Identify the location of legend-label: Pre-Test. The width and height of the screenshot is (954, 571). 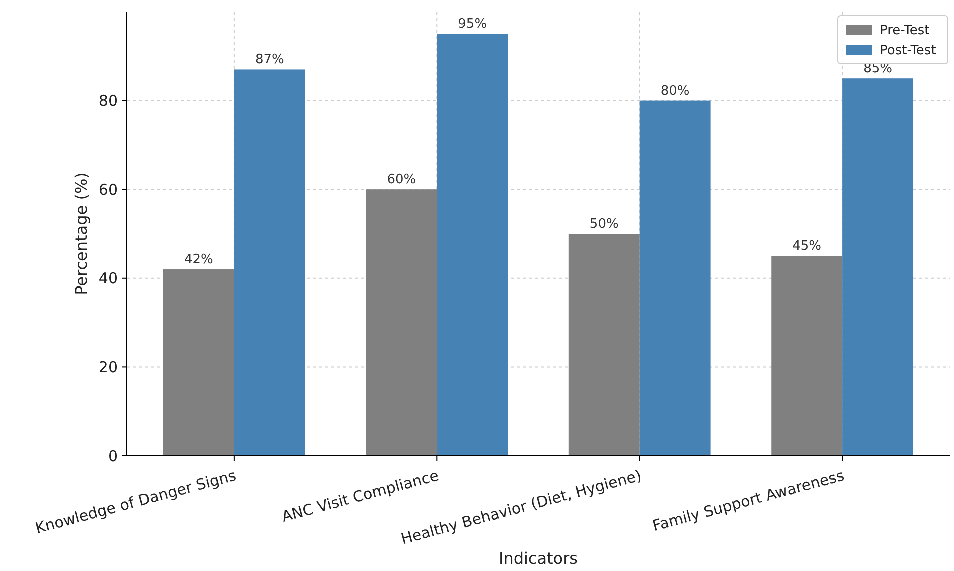
(905, 31).